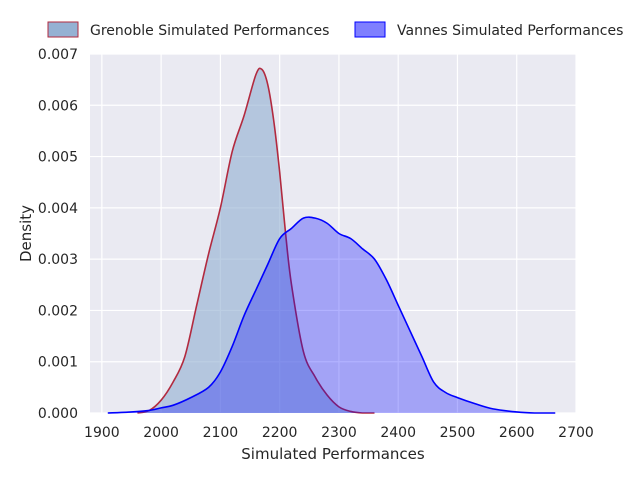 This screenshot has height=480, width=640. Describe the element at coordinates (58, 106) in the screenshot. I see `y-tick-label: 0.006` at that location.